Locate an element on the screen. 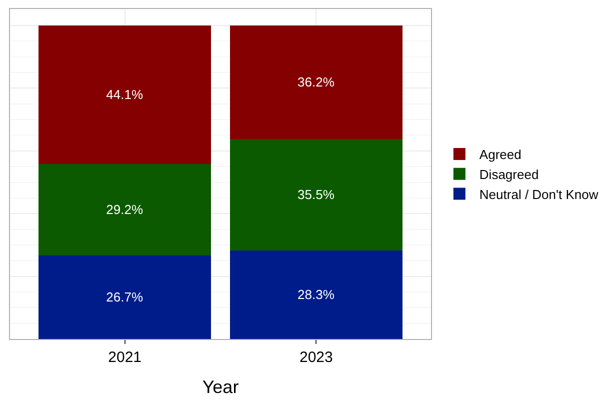 Image resolution: width=612 pixels, height=402 pixels. data-label: 36.2% is located at coordinates (316, 82).